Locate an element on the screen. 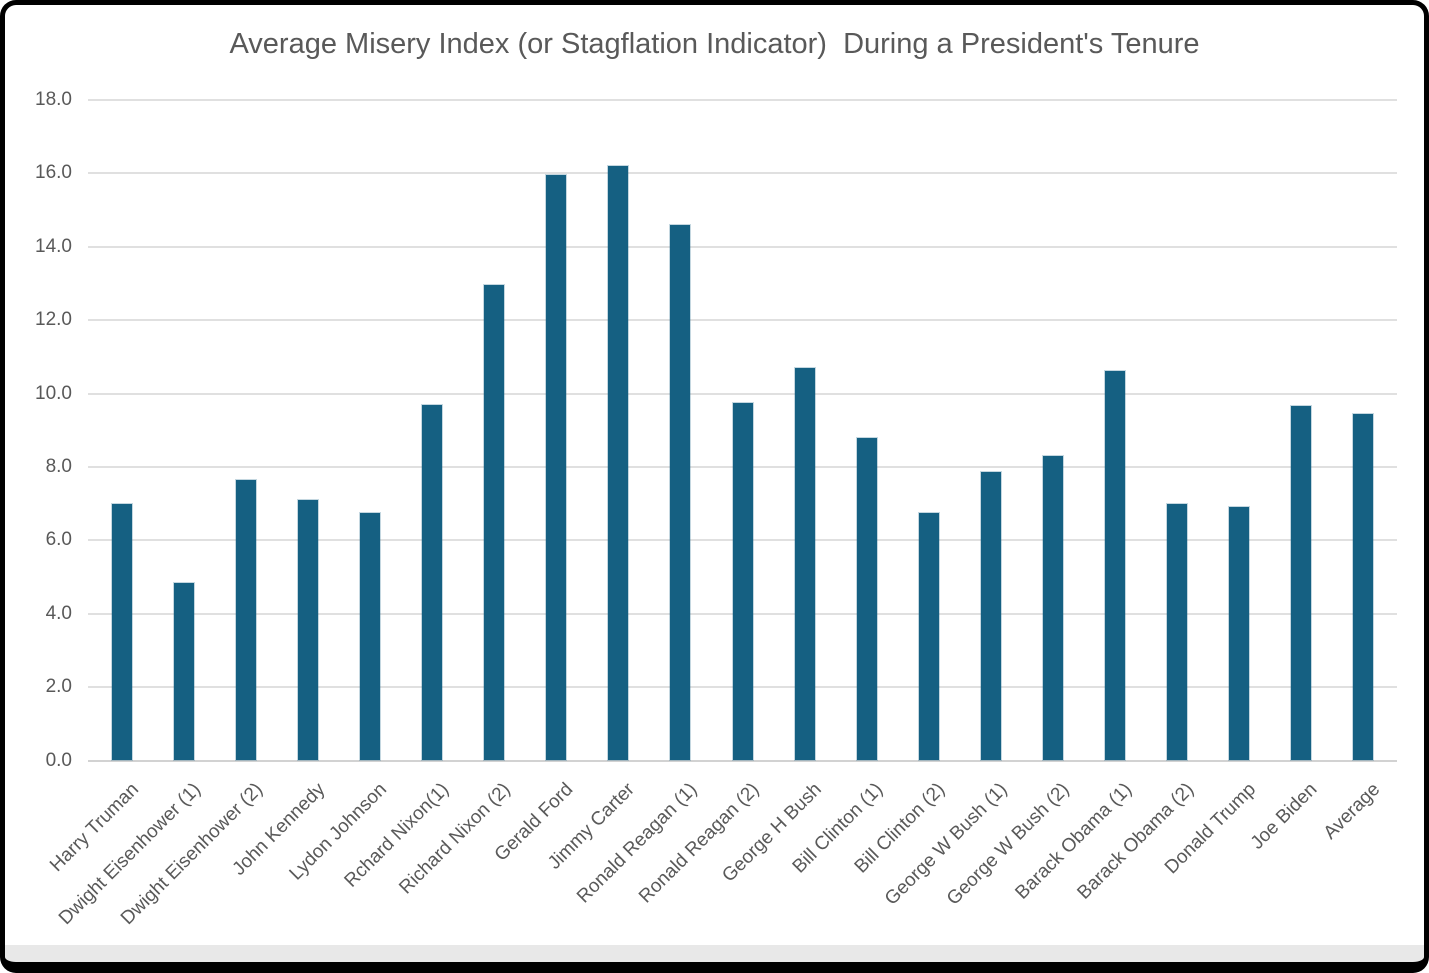 This screenshot has width=1429, height=973. x-category-label: Barack Obama (2) is located at coordinates (1135, 841).